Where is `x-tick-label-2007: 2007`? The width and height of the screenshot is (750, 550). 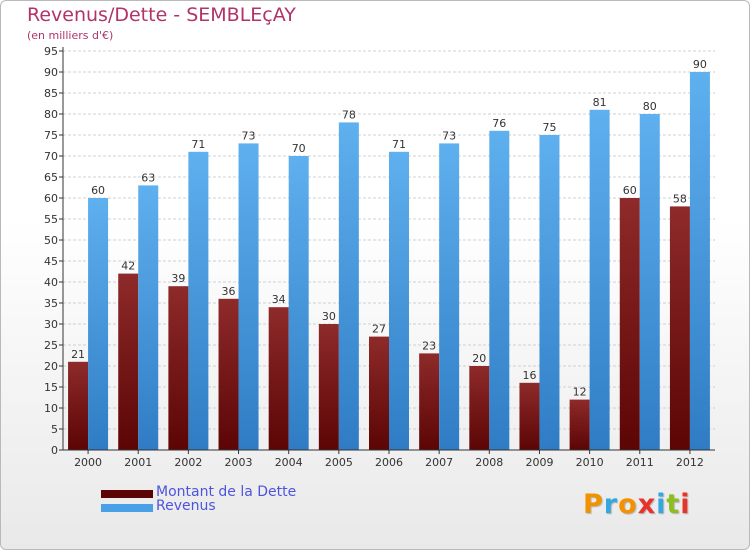
x-tick-label-2007: 2007 is located at coordinates (439, 462).